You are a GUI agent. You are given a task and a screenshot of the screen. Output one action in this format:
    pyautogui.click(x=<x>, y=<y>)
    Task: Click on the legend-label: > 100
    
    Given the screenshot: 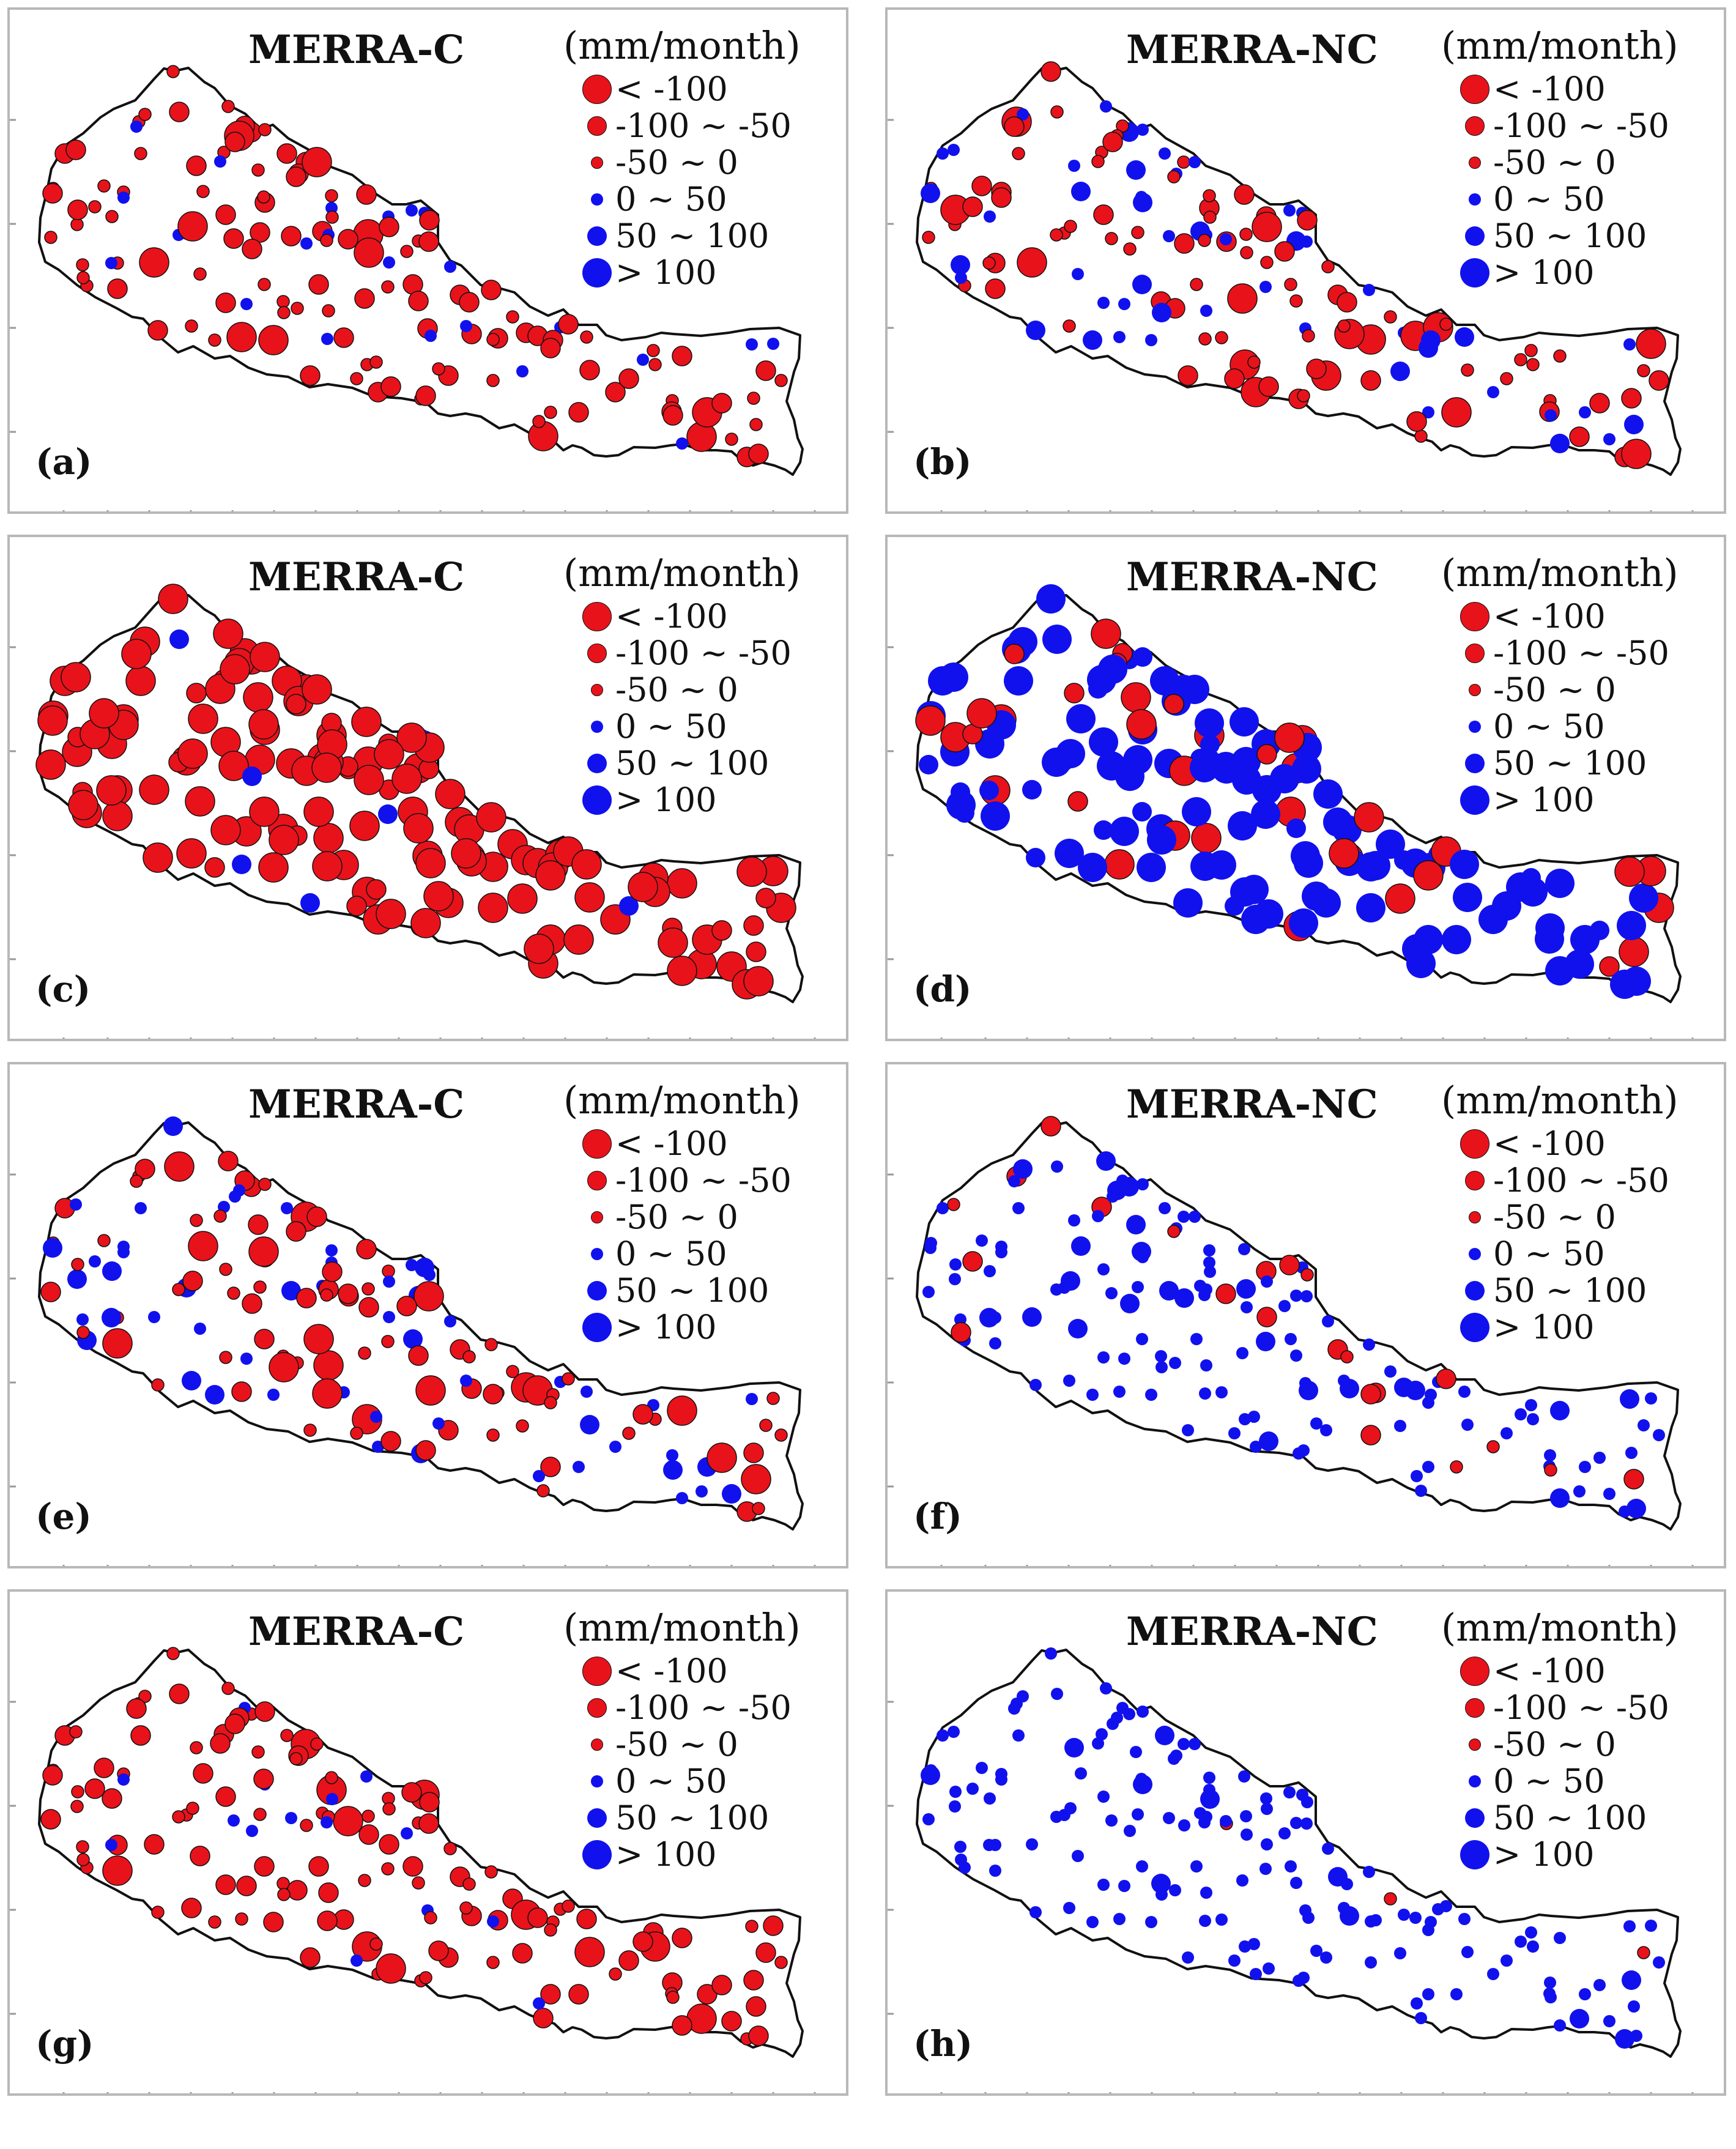 What is the action you would take?
    pyautogui.click(x=666, y=1327)
    